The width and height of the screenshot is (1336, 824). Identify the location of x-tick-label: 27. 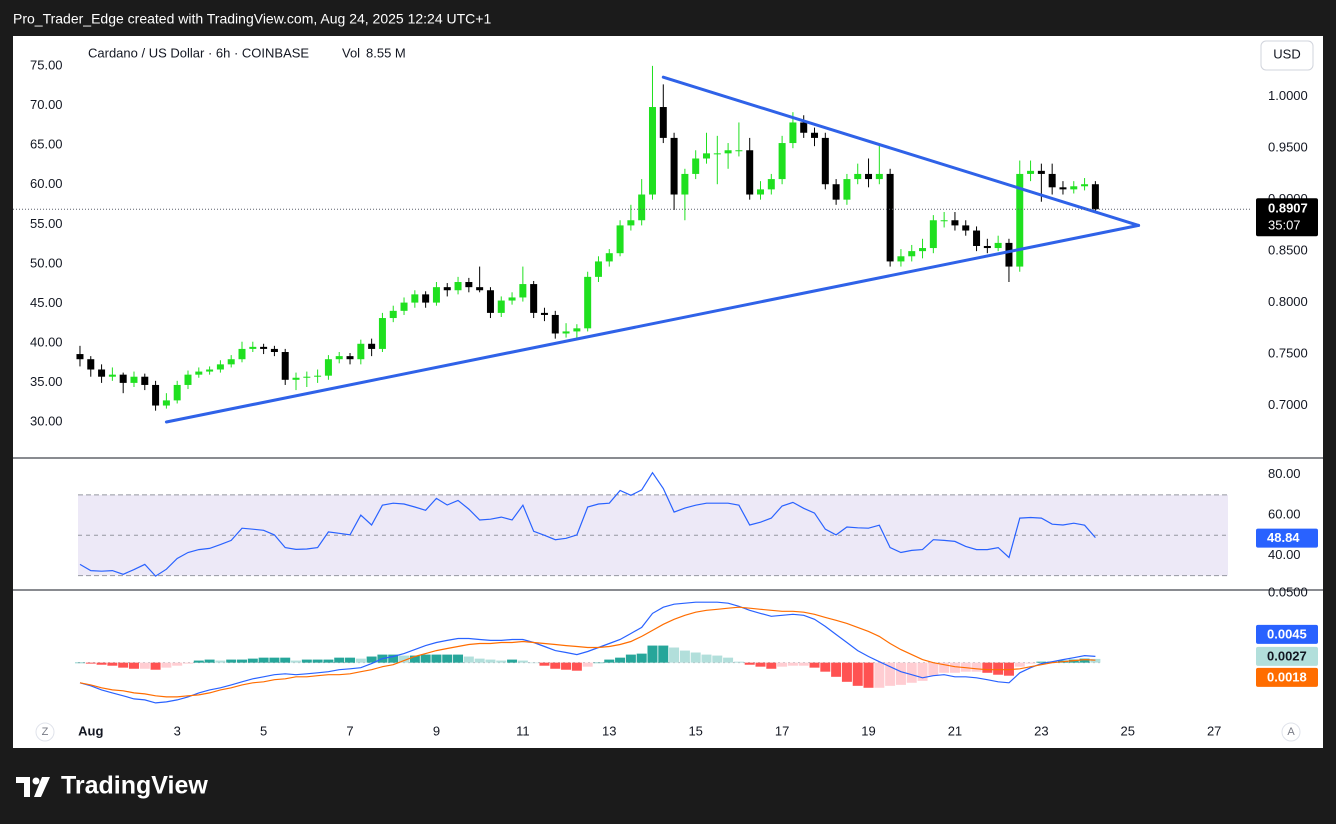
(1214, 730).